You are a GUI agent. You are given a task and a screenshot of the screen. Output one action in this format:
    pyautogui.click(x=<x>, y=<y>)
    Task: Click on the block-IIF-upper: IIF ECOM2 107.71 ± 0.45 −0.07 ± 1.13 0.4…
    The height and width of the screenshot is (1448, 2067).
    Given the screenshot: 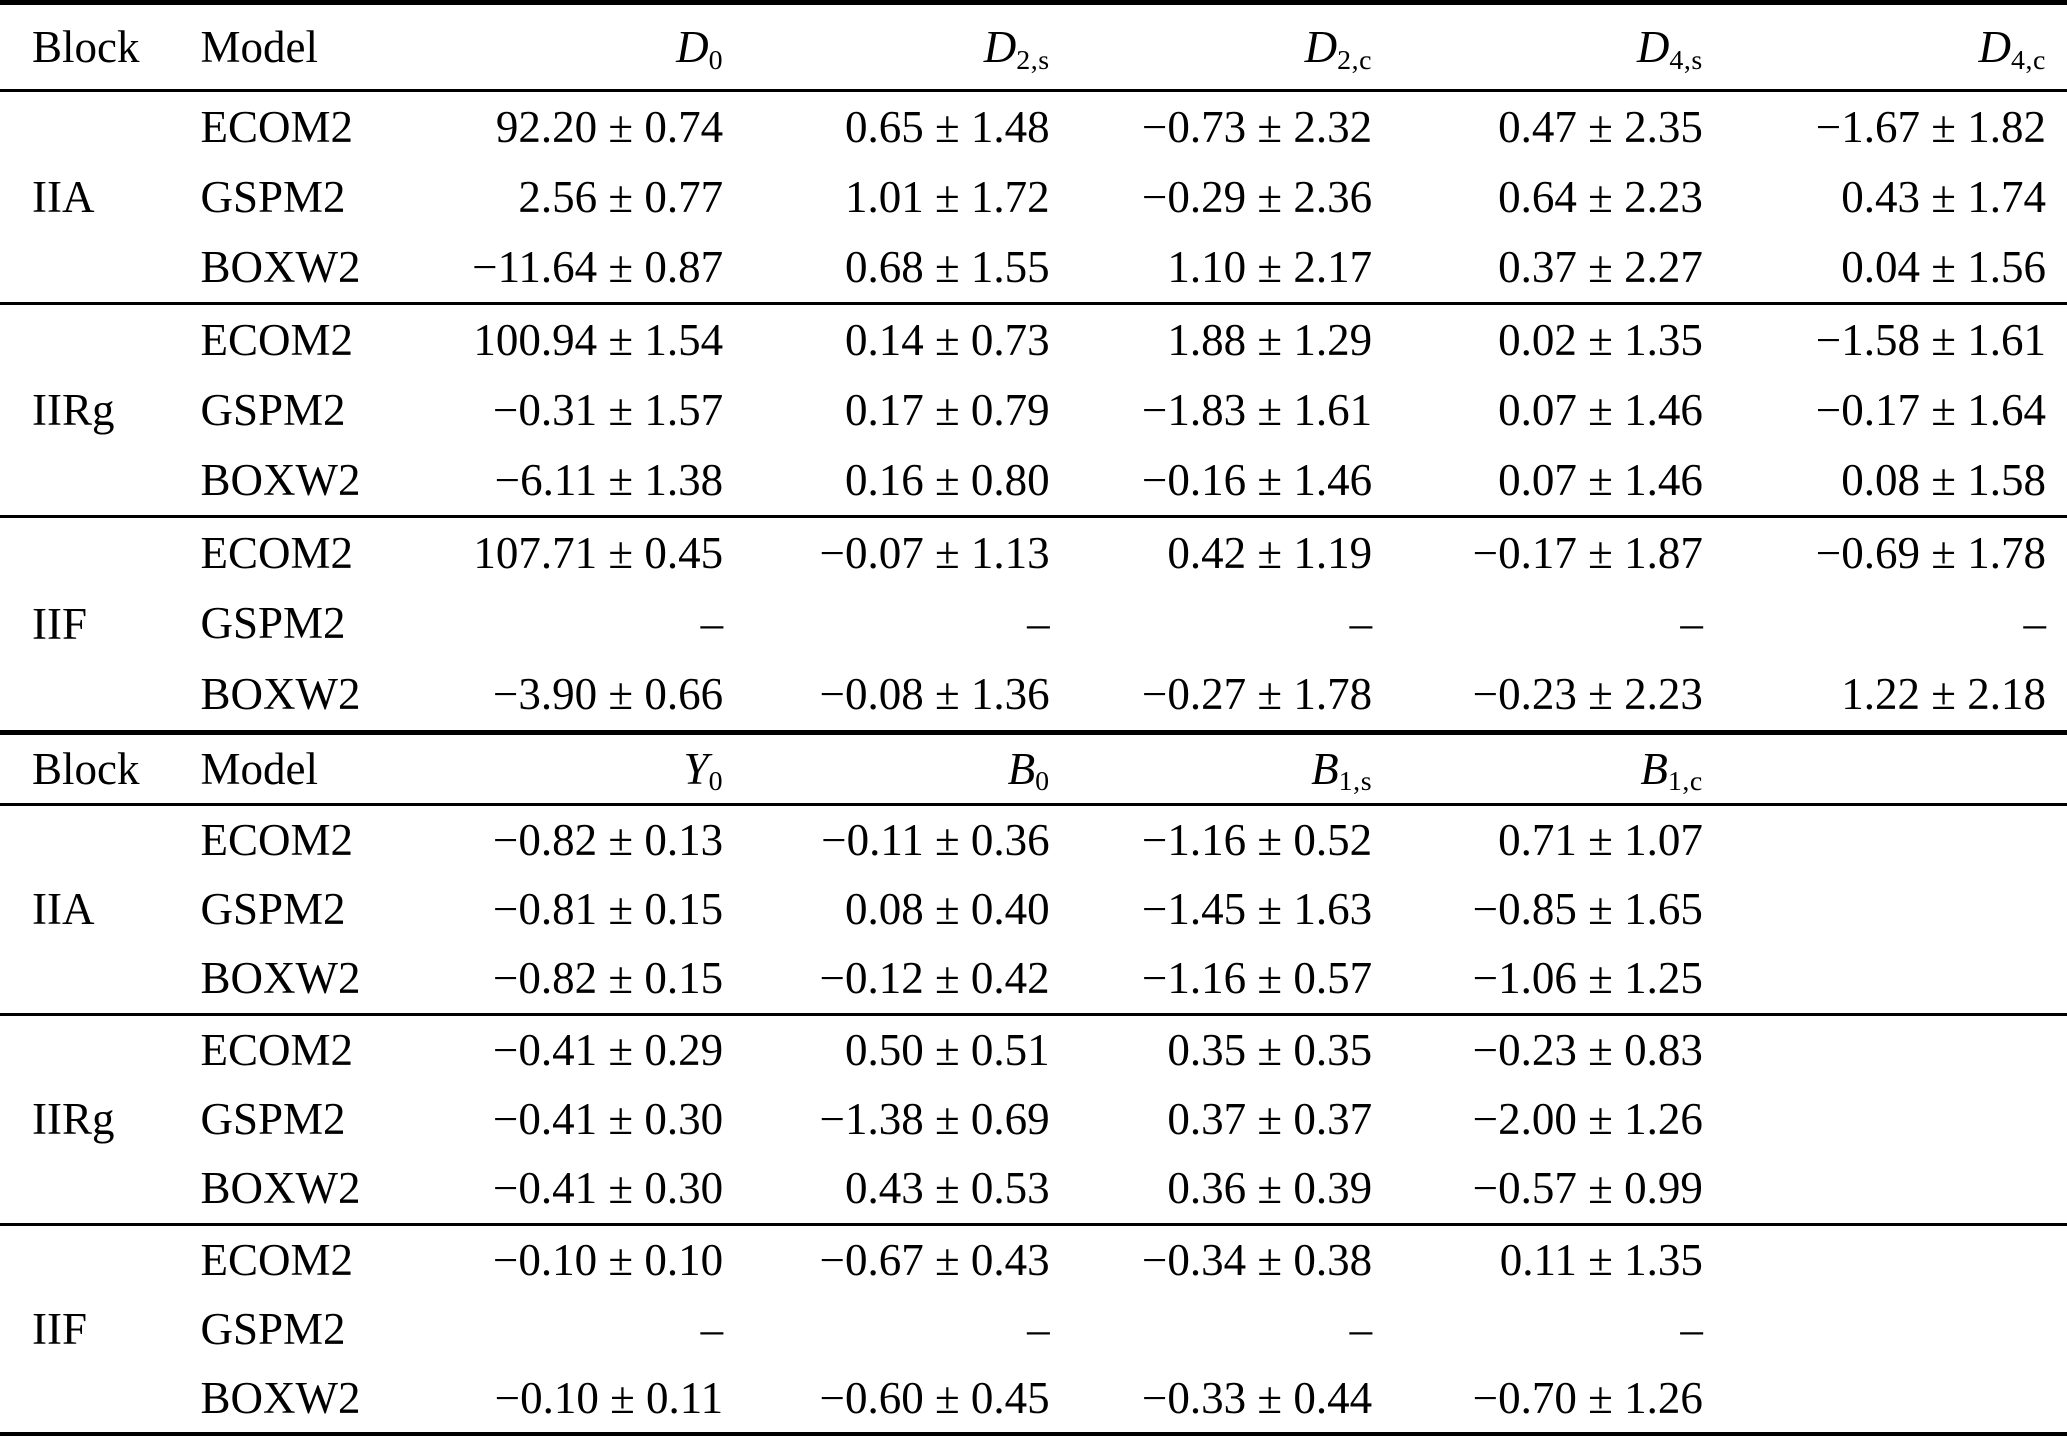 What is the action you would take?
    pyautogui.click(x=1033, y=623)
    